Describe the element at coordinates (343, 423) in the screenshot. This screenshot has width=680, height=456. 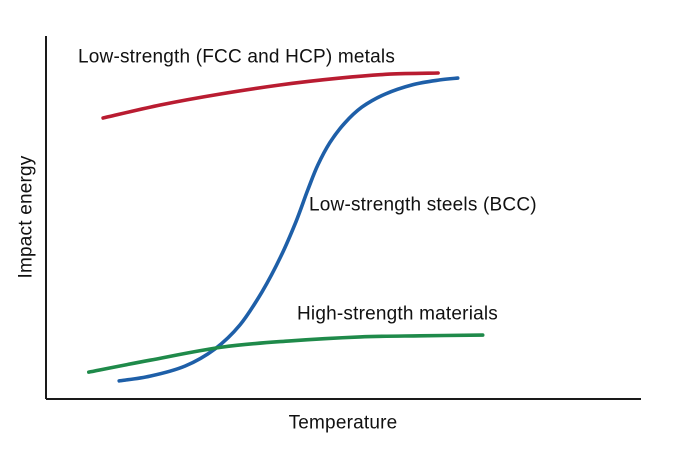
I see `x-axis-label: Temperature` at that location.